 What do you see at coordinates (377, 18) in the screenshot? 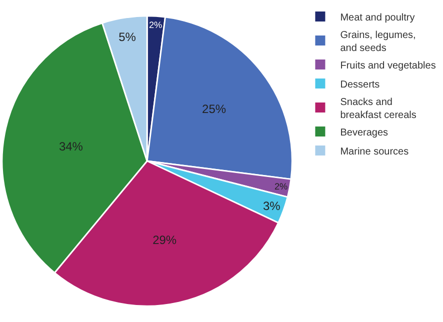
I see `legend-label: Meat and poultry` at bounding box center [377, 18].